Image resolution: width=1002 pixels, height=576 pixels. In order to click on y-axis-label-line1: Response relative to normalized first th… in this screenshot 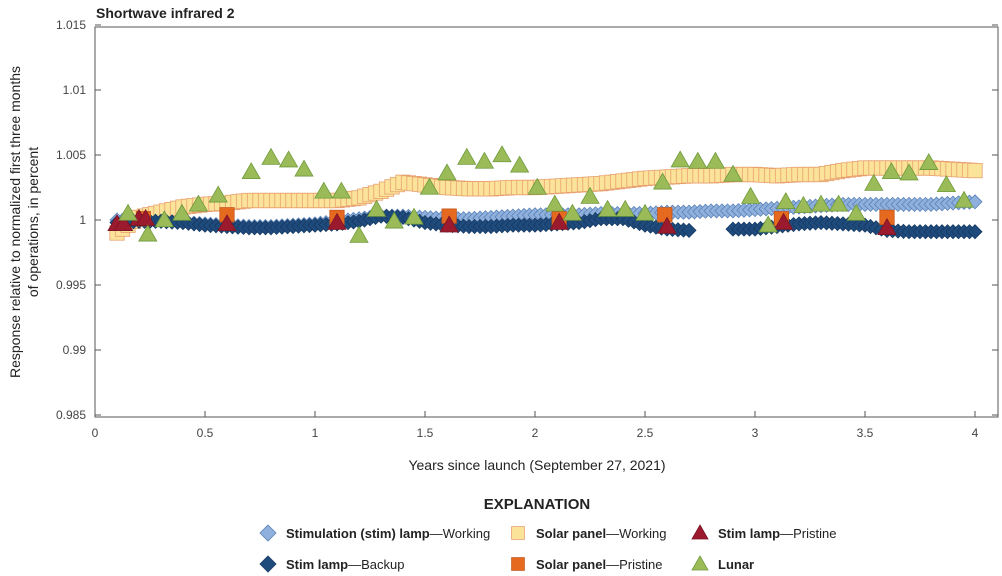, I will do `click(15, 222)`.